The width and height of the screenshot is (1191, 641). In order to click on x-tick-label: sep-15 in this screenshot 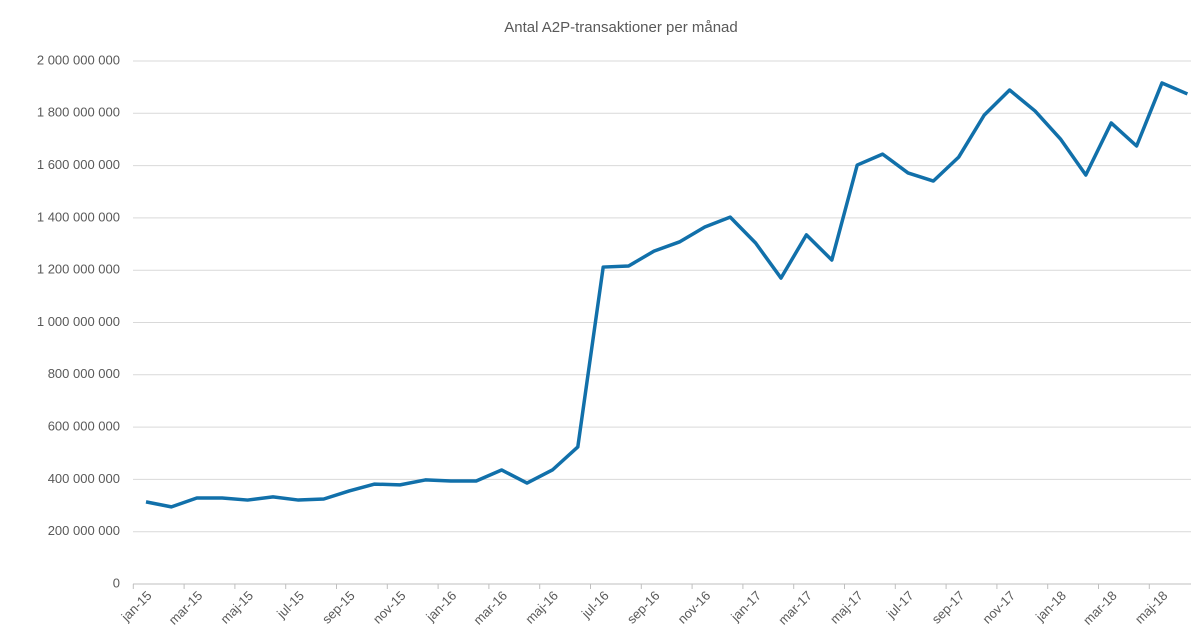, I will do `click(338, 607)`.